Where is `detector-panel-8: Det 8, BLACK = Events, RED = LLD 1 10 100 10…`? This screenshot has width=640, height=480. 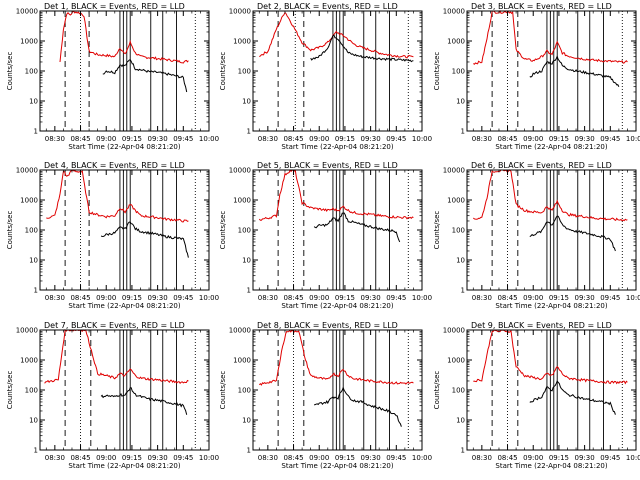 detector-panel-8: Det 8, BLACK = Events, RED = LLD 1 10 100 10… is located at coordinates (325, 395).